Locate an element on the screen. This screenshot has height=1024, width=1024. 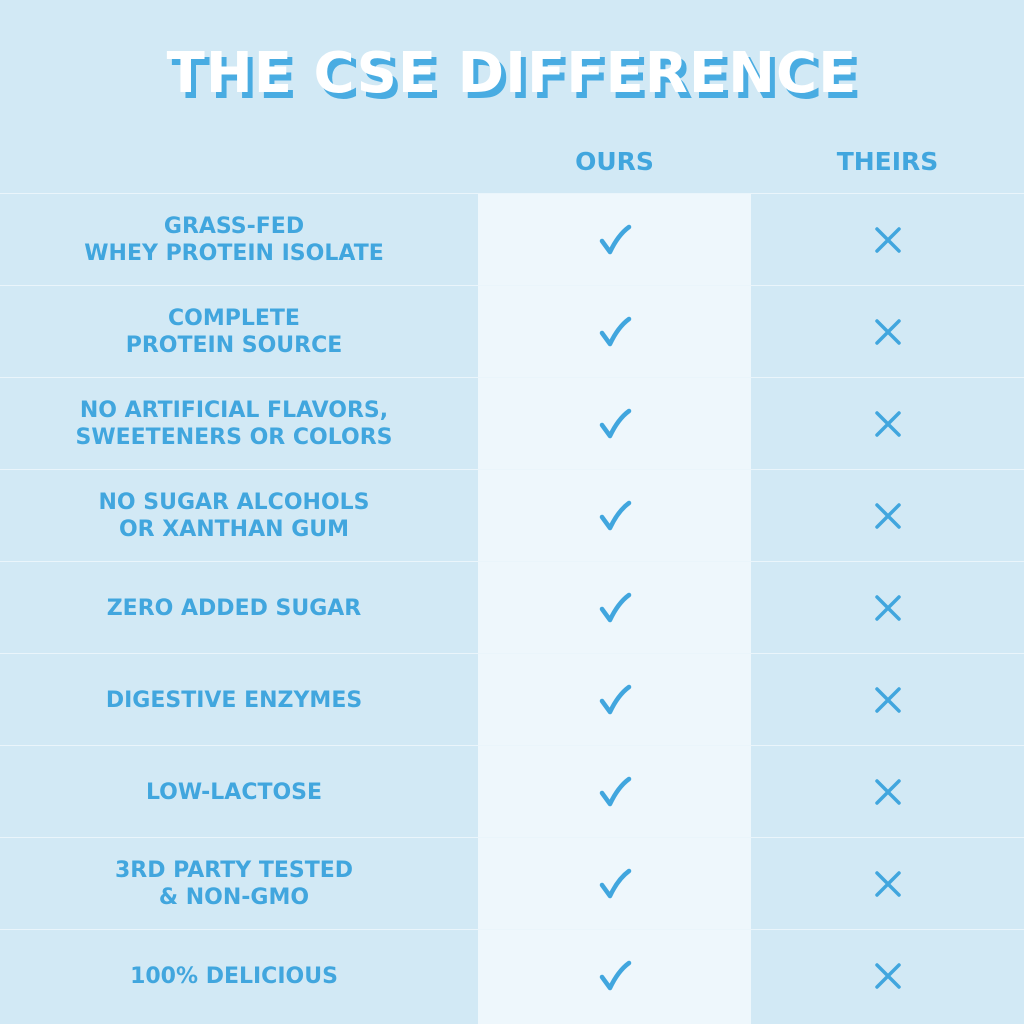
feature-label: DIGESTIVE ENZYMES is located at coordinates (234, 700).